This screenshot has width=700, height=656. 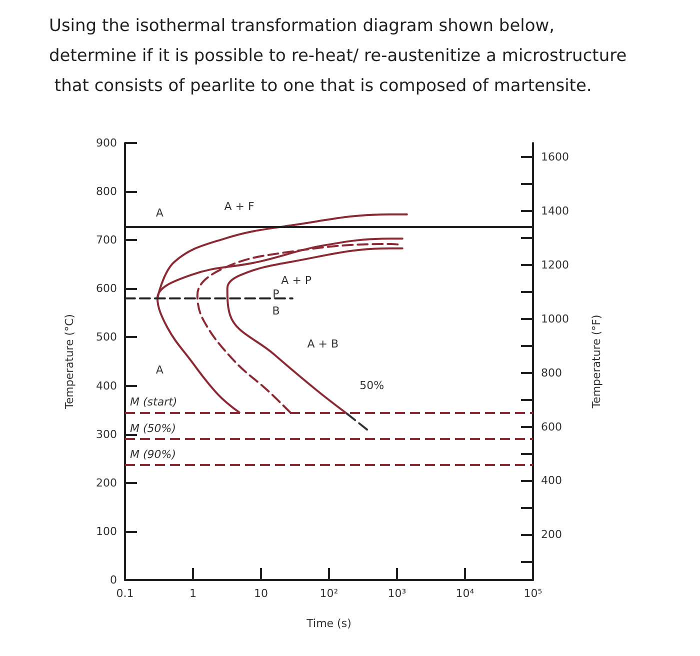 What do you see at coordinates (397, 593) in the screenshot?
I see `x-tick-label: 10³` at bounding box center [397, 593].